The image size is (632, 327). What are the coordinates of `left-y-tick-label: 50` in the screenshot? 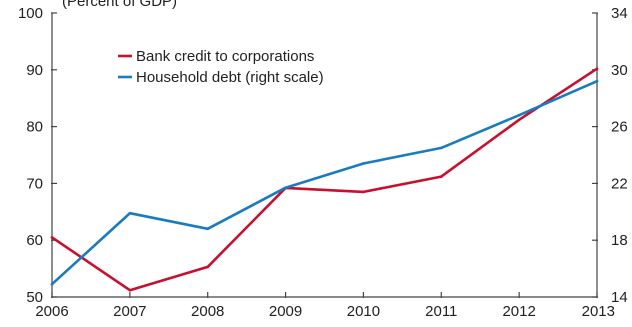 It's located at (34, 297).